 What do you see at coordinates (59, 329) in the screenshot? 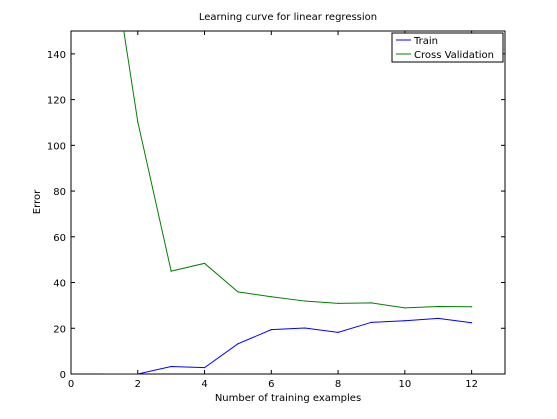
I see `y-tick-label: 20` at bounding box center [59, 329].